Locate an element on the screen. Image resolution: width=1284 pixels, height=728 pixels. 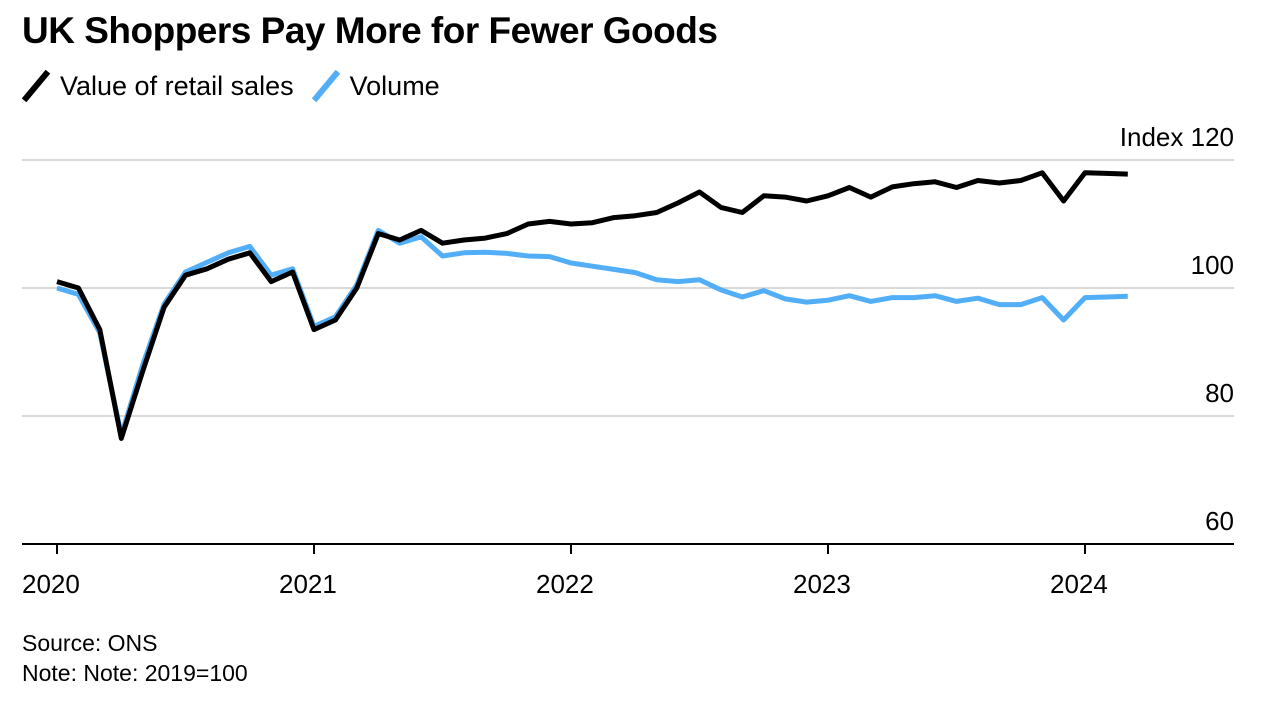
legend-line-volume is located at coordinates (325, 86).